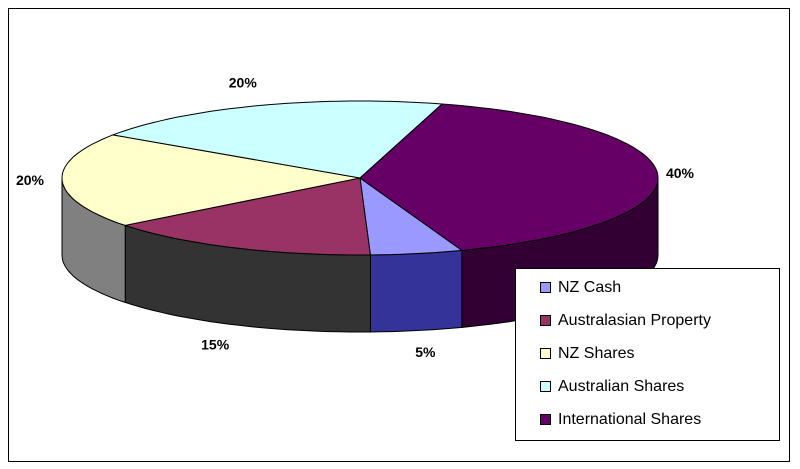 This screenshot has width=800, height=469. What do you see at coordinates (589, 287) in the screenshot?
I see `legend-label: NZ Cash` at bounding box center [589, 287].